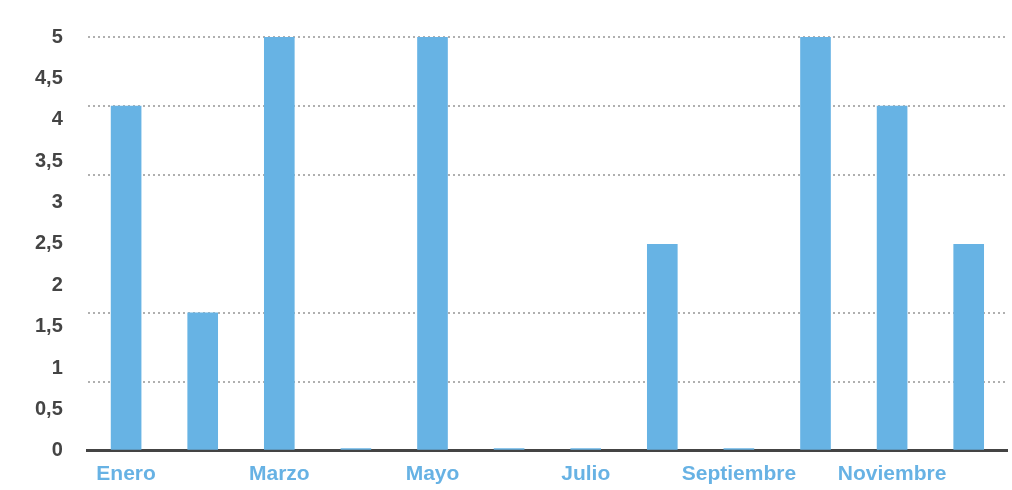 The image size is (1012, 490). What do you see at coordinates (739, 473) in the screenshot?
I see `x-tick-label: Septiembre` at bounding box center [739, 473].